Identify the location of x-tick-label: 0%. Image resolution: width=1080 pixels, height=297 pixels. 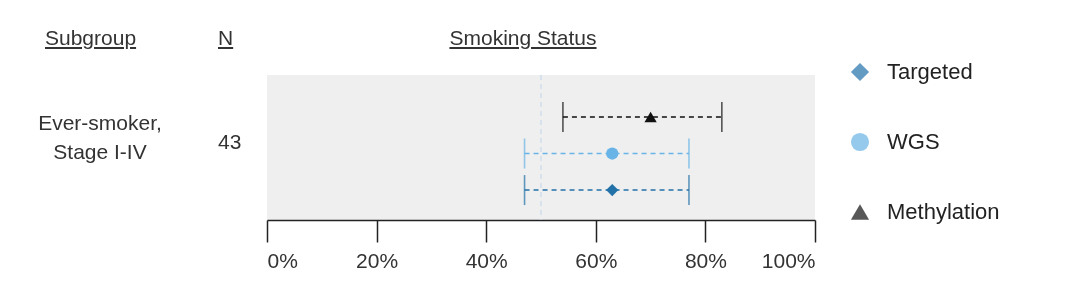
(282, 260).